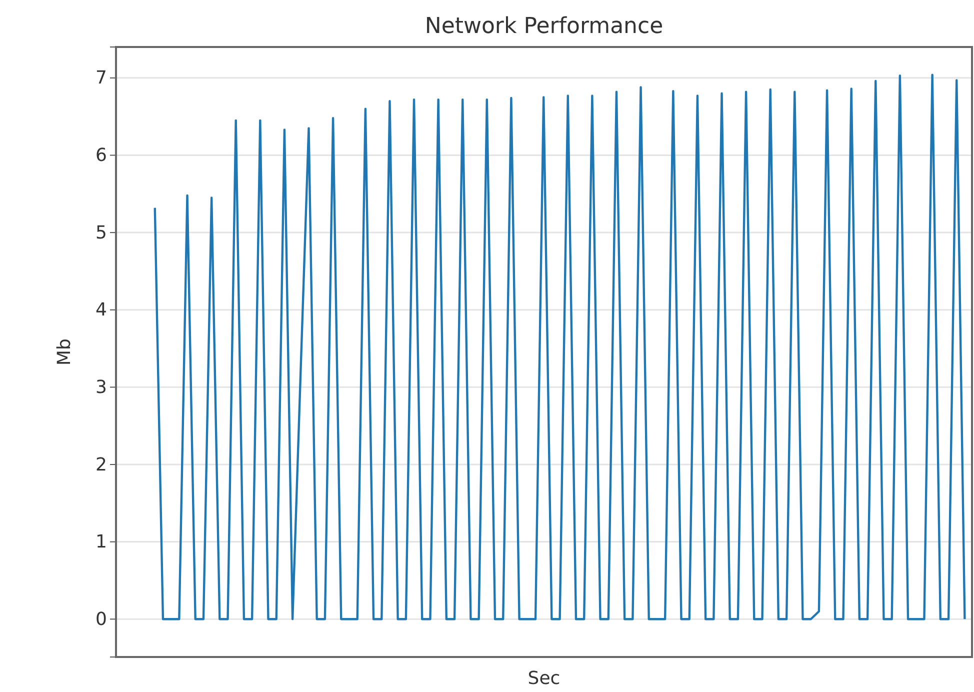  What do you see at coordinates (544, 26) in the screenshot?
I see `chart-title: Network Performance` at bounding box center [544, 26].